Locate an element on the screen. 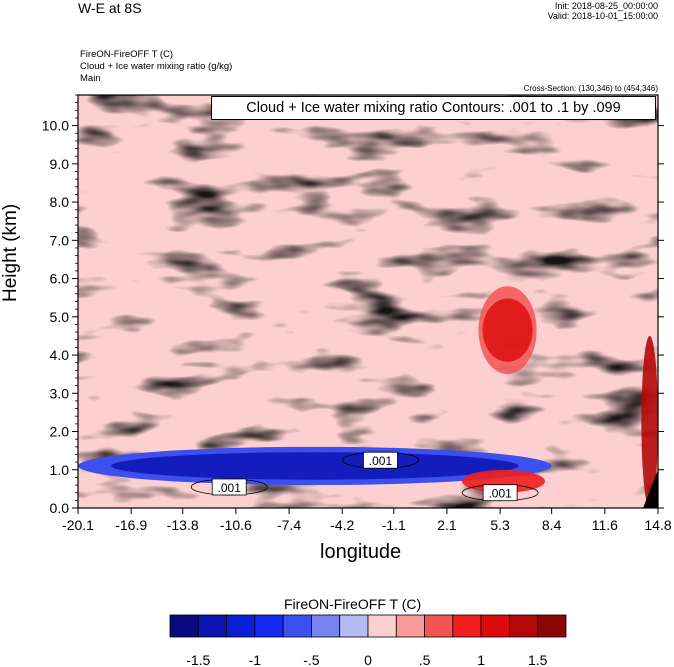 This screenshot has width=674, height=667. colorbar-label: 0 is located at coordinates (368, 659).